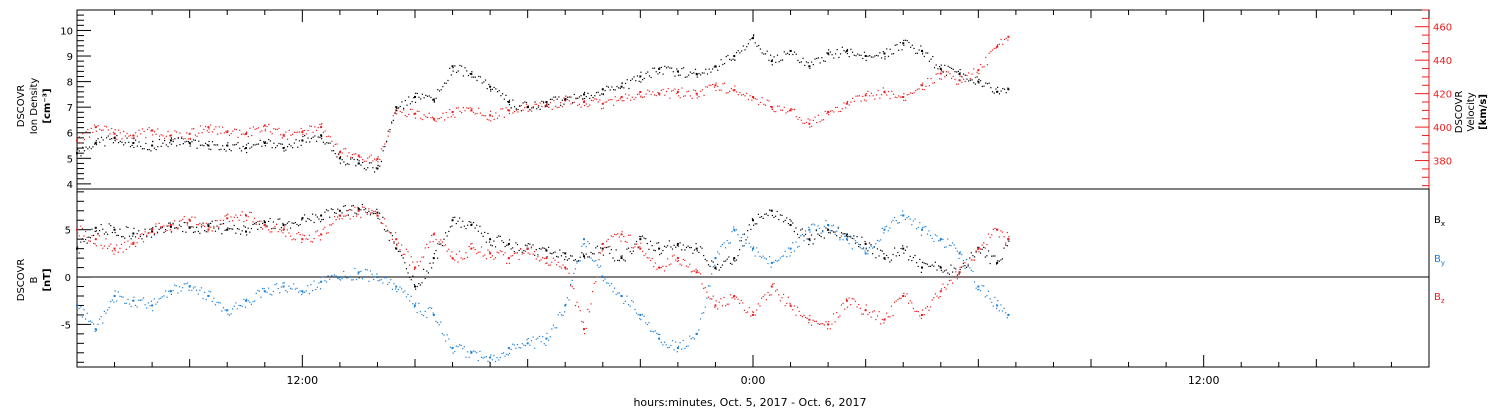  What do you see at coordinates (903, 215) in the screenshot?
I see `by-point` at bounding box center [903, 215].